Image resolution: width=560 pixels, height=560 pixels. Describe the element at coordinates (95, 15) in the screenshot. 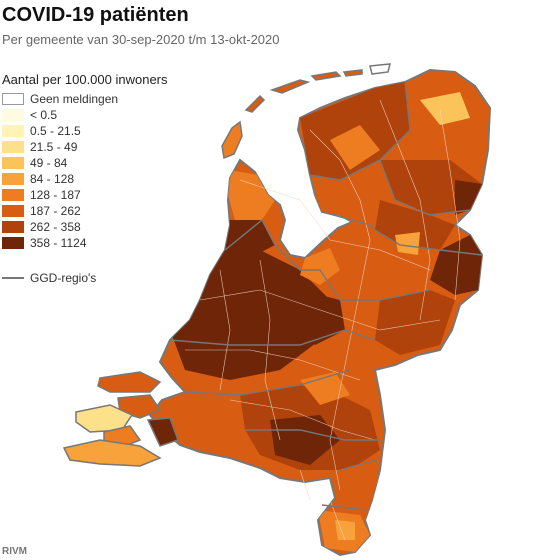

I see `page-title: COVID-19 patiënten` at that location.